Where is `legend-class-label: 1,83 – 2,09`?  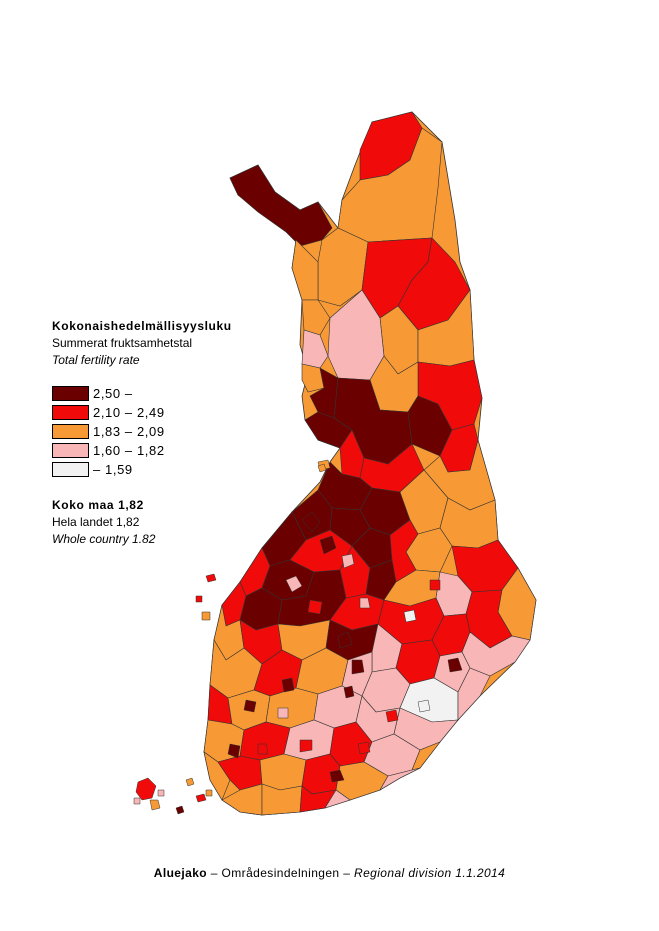
legend-class-label: 1,83 – 2,09 is located at coordinates (129, 431).